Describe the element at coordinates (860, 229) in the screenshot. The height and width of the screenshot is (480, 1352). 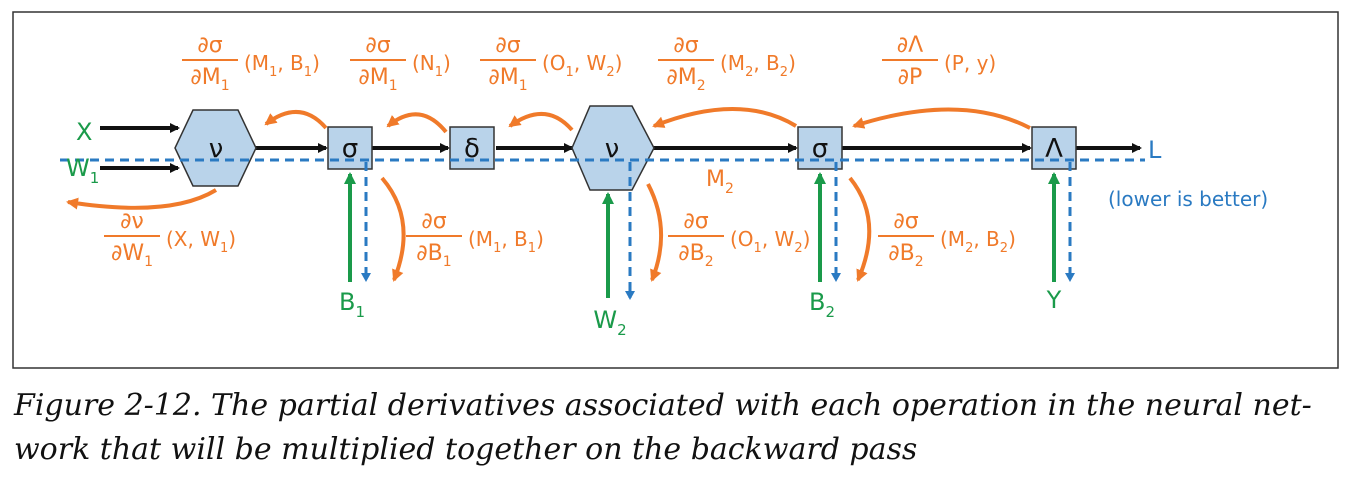
I see `sigma2-to-b2-grad-arrow` at that location.